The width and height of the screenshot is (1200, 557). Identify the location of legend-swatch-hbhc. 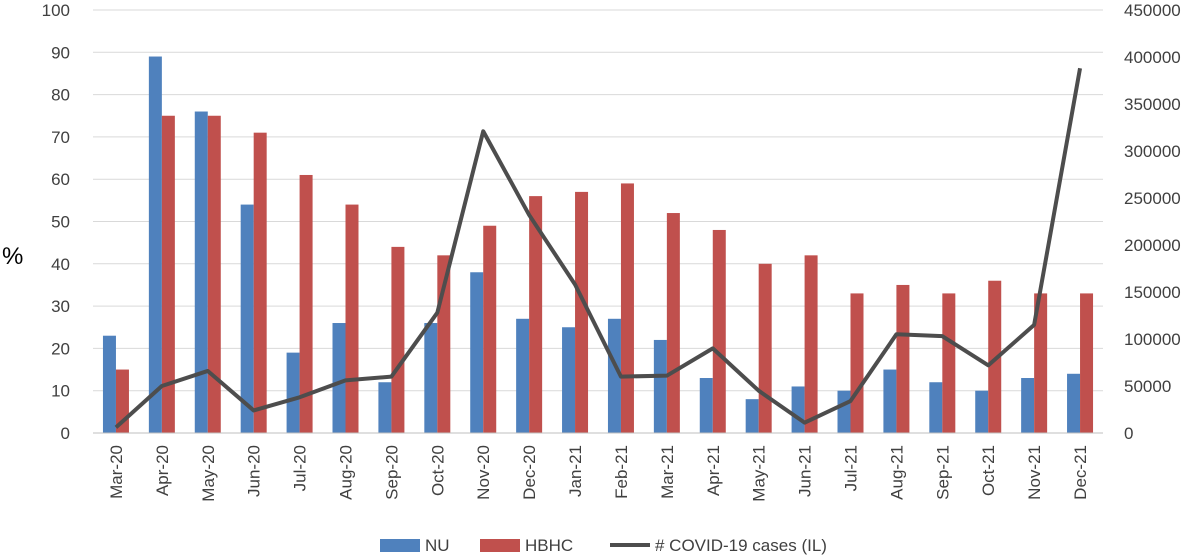
(500, 545).